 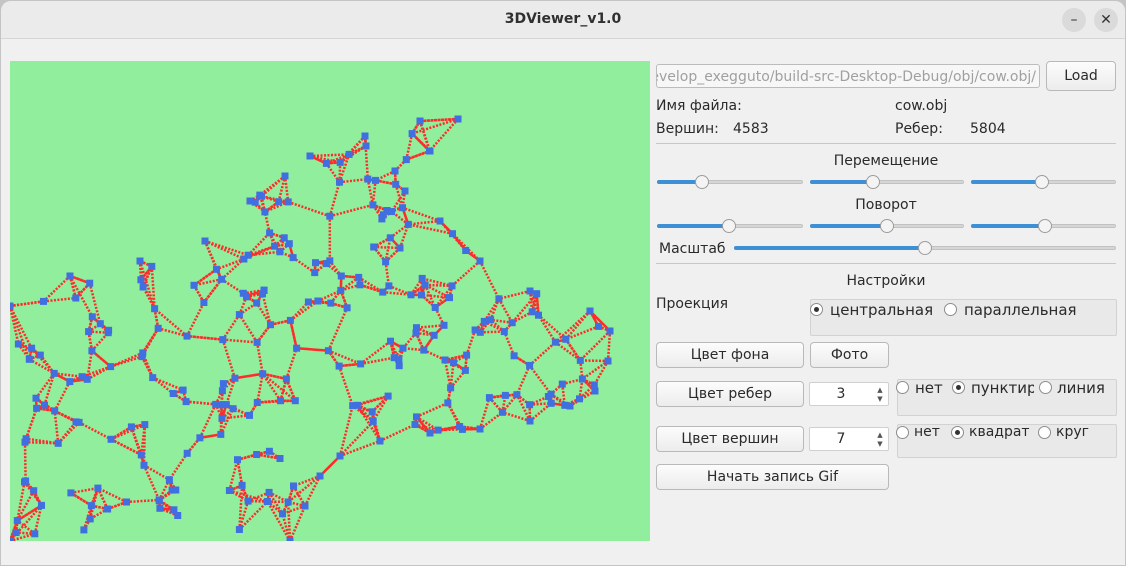 What do you see at coordinates (921, 106) in the screenshot?
I see `file-name-value: cow.obj` at bounding box center [921, 106].